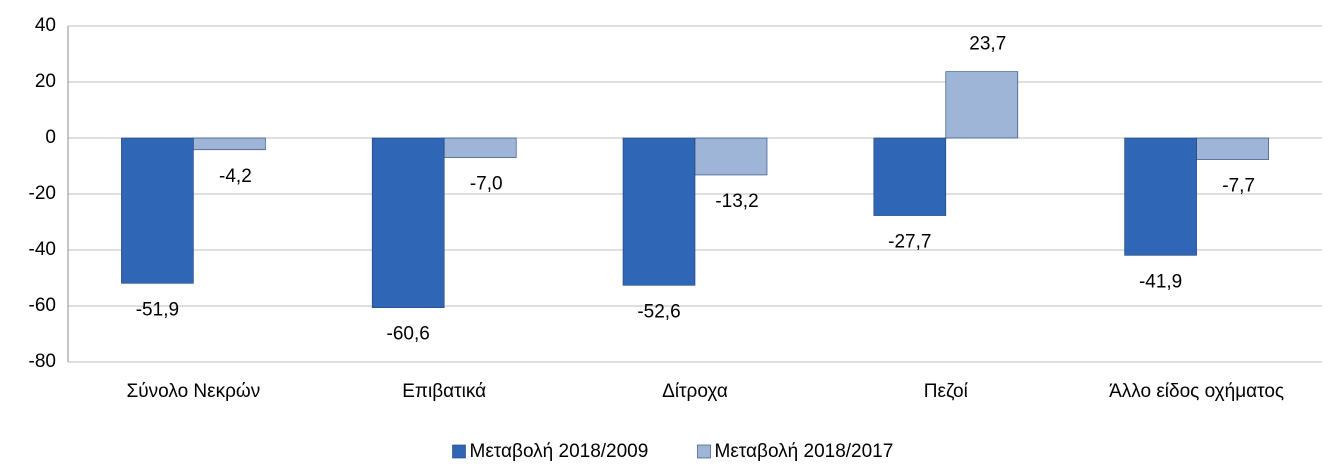 This screenshot has width=1335, height=471. Describe the element at coordinates (42, 361) in the screenshot. I see `y-tick-label: -80` at that location.